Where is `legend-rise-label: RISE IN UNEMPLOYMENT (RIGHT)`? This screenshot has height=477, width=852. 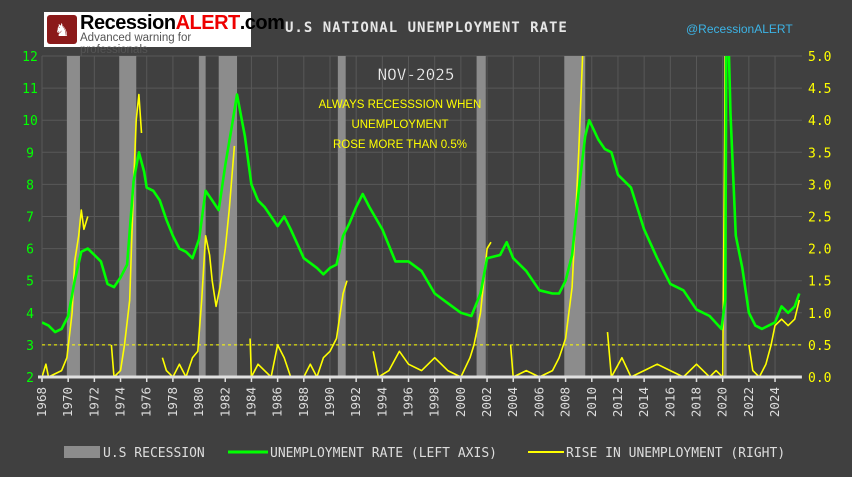 legend-rise-label: RISE IN UNEMPLOYMENT (RIGHT) is located at coordinates (675, 453).